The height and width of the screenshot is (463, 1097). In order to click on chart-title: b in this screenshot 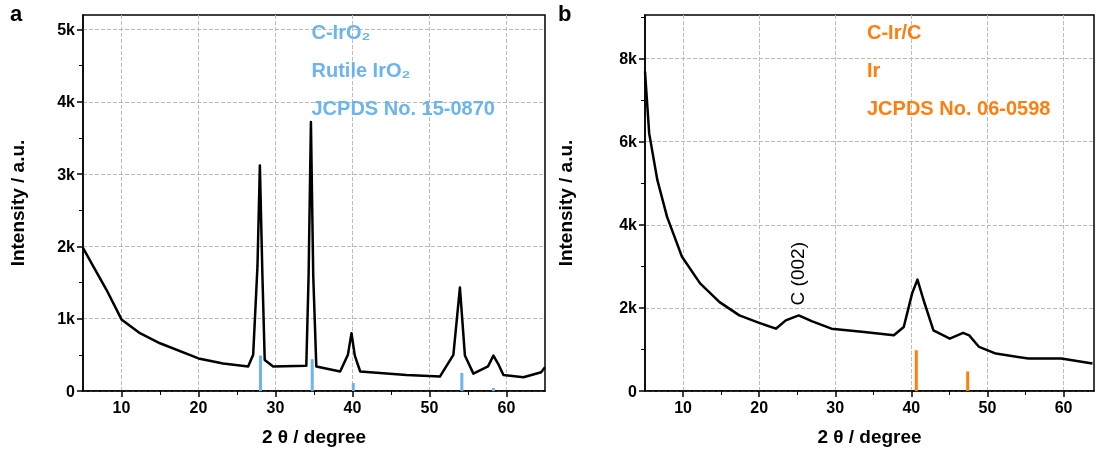, I will do `click(565, 13)`.